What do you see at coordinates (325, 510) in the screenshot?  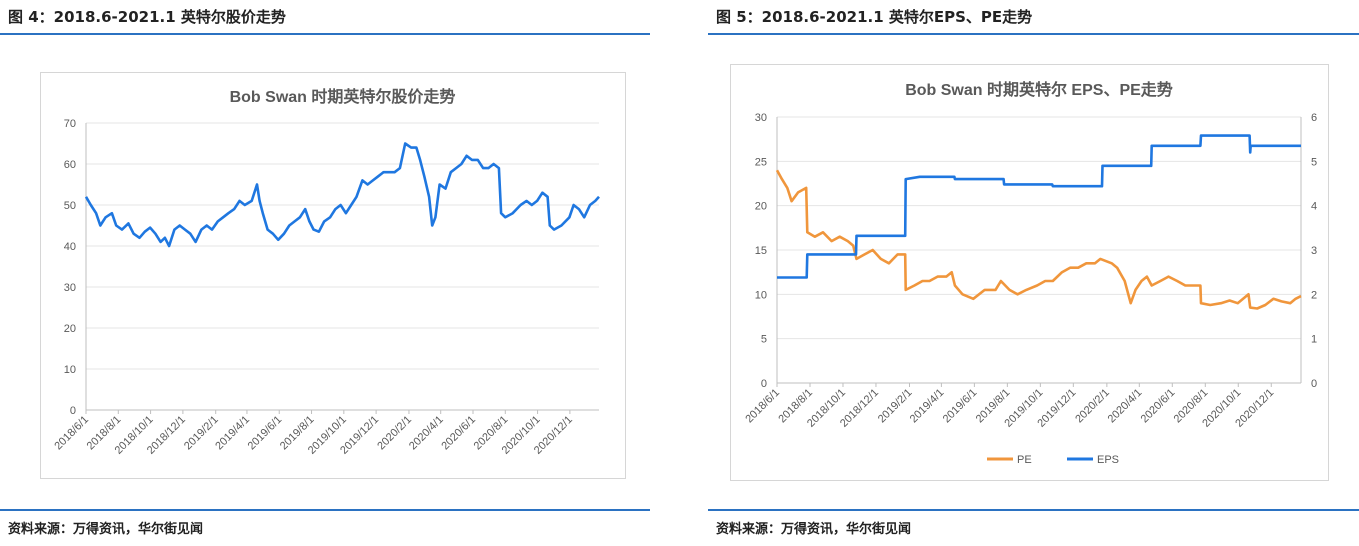 I see `figure-4-bottom-rule` at bounding box center [325, 510].